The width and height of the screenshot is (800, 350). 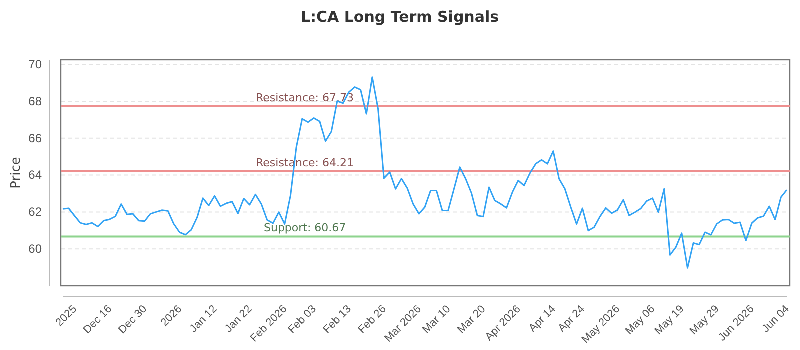 I want to click on x-tick-label: Apr 14, so click(x=542, y=319).